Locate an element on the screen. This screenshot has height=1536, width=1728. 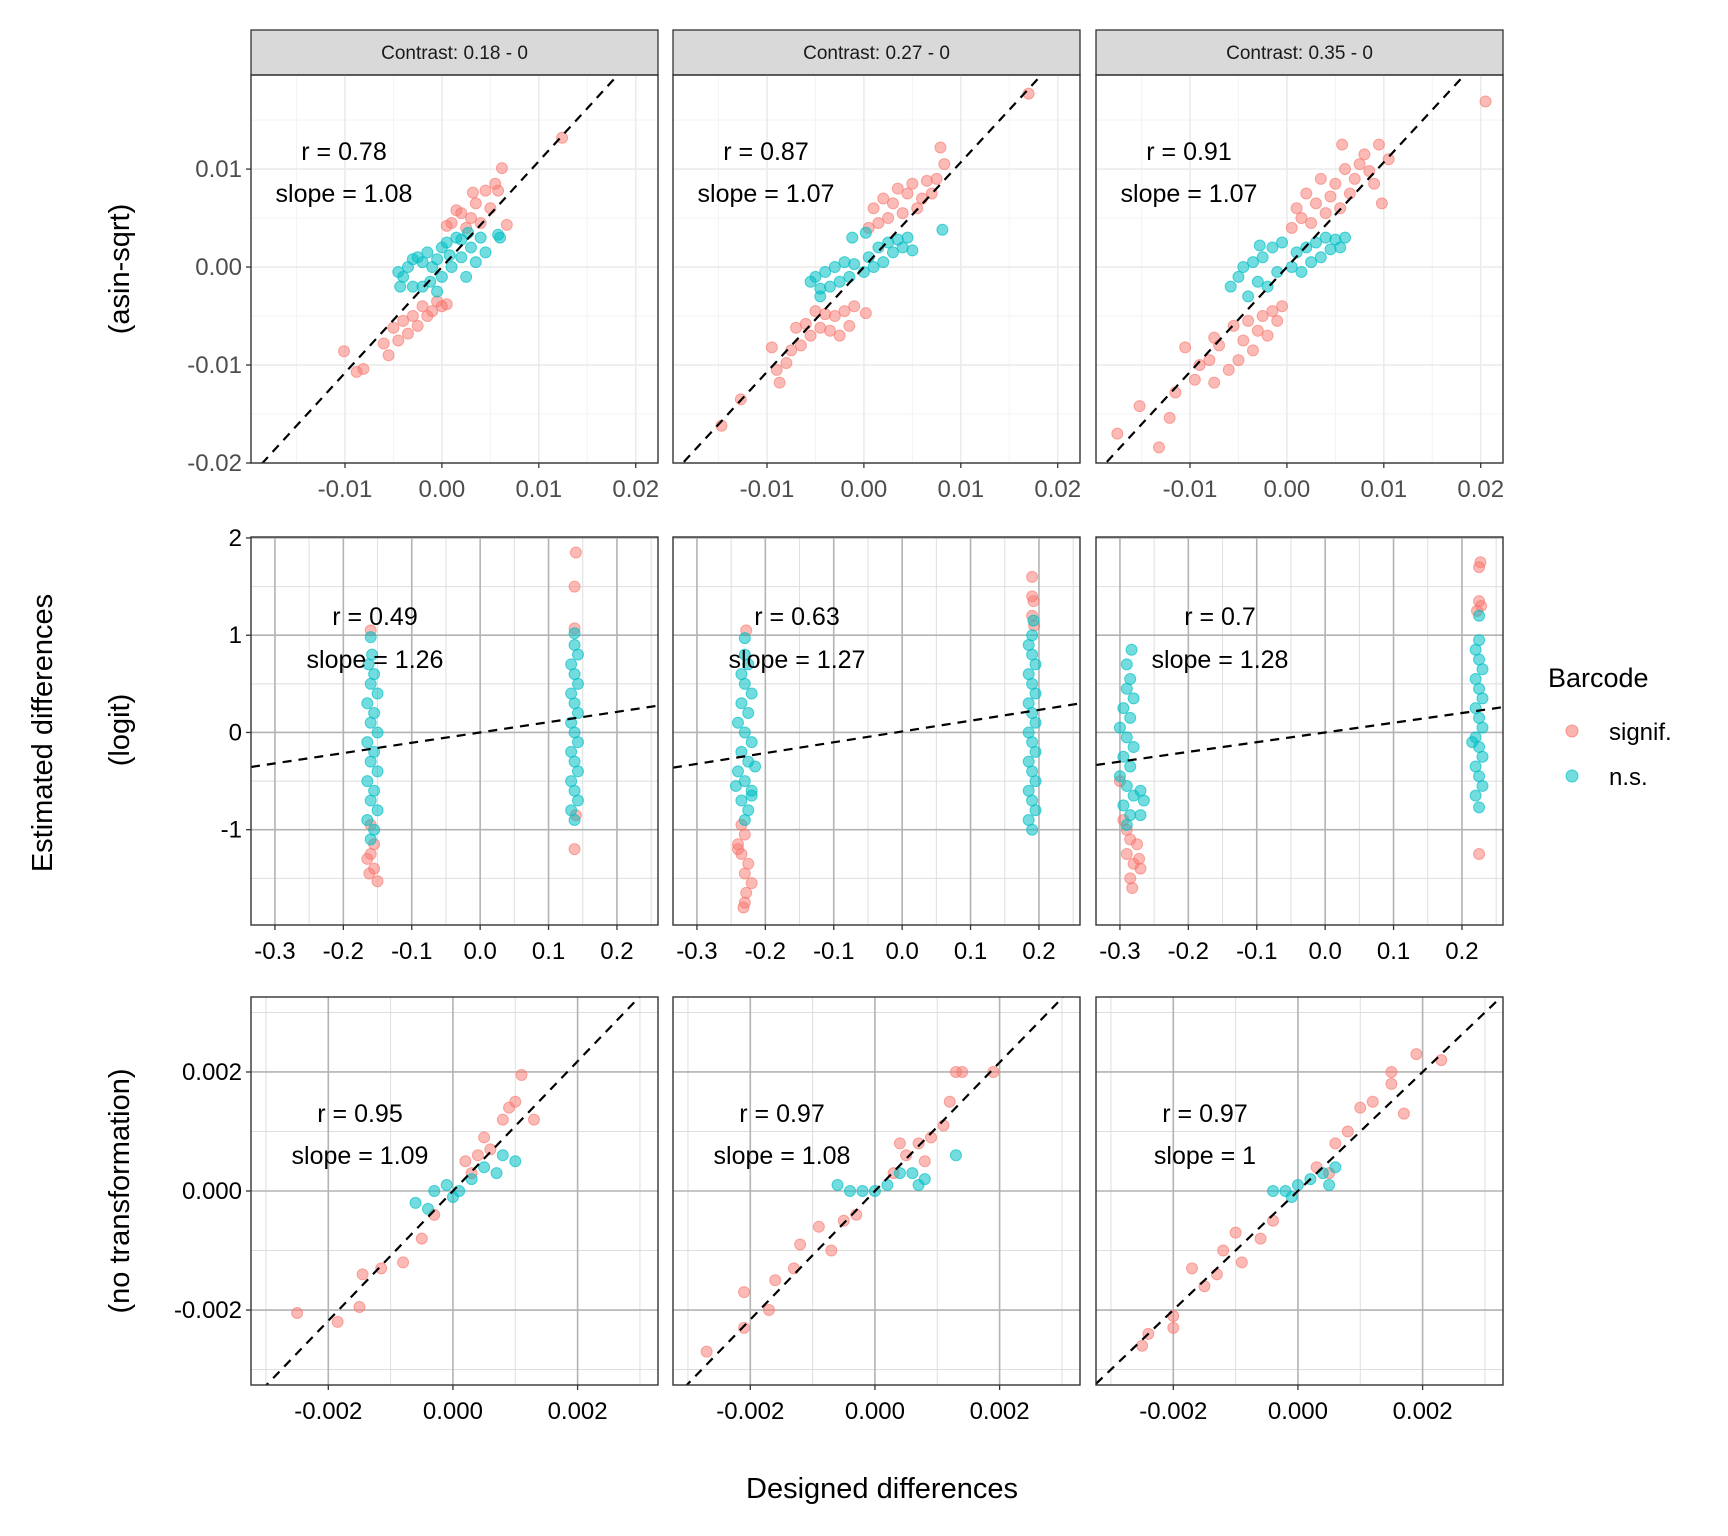
legend-title: Barcode is located at coordinates (1598, 678).